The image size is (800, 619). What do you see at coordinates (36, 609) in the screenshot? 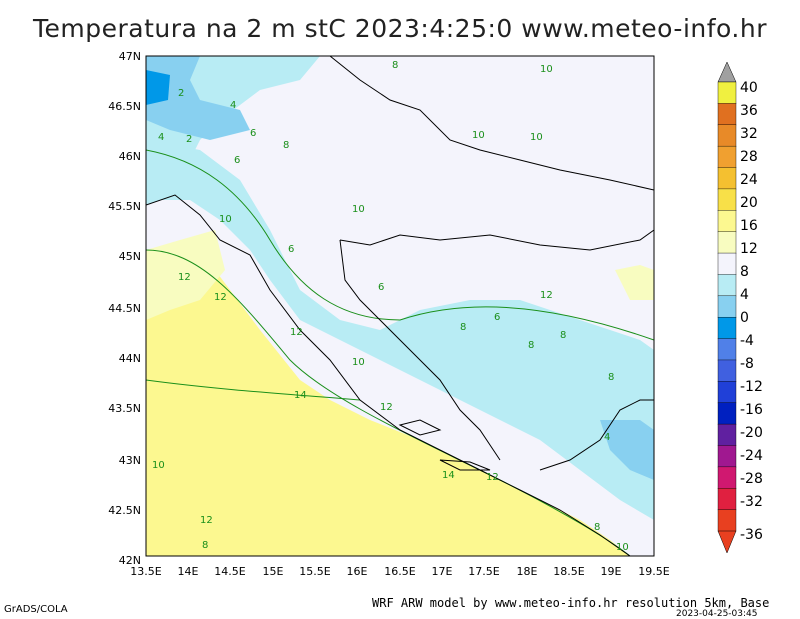
I see `grads-credit: GrADS/COLA` at bounding box center [36, 609].